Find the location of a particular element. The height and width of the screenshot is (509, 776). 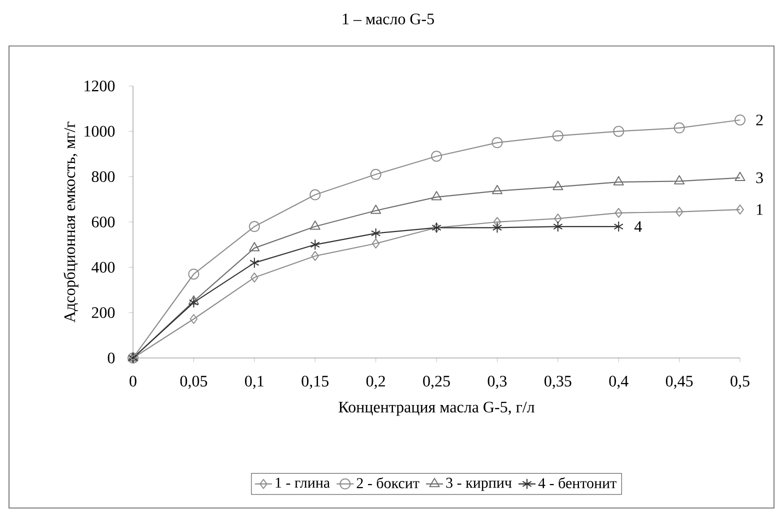

legend-label: 2 - боксит is located at coordinates (388, 482).